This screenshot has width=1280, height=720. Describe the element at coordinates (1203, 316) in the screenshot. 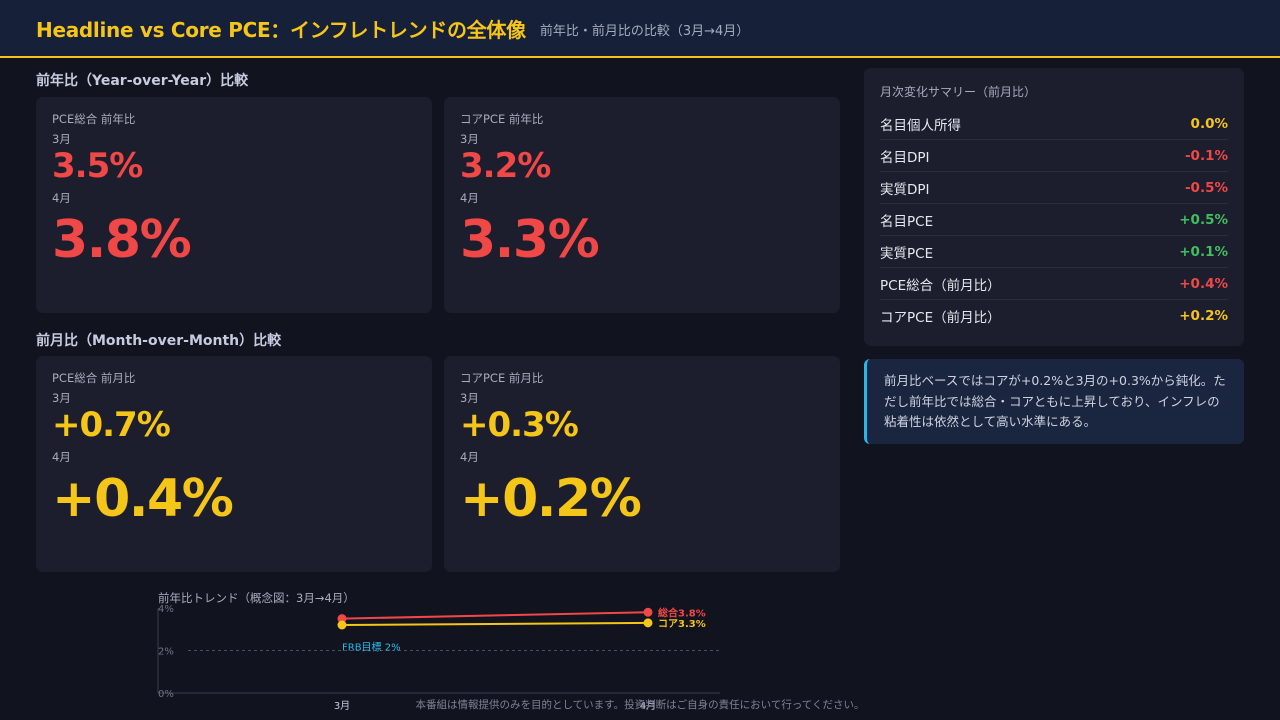

I see `summary-row-value: +0.2%` at that location.